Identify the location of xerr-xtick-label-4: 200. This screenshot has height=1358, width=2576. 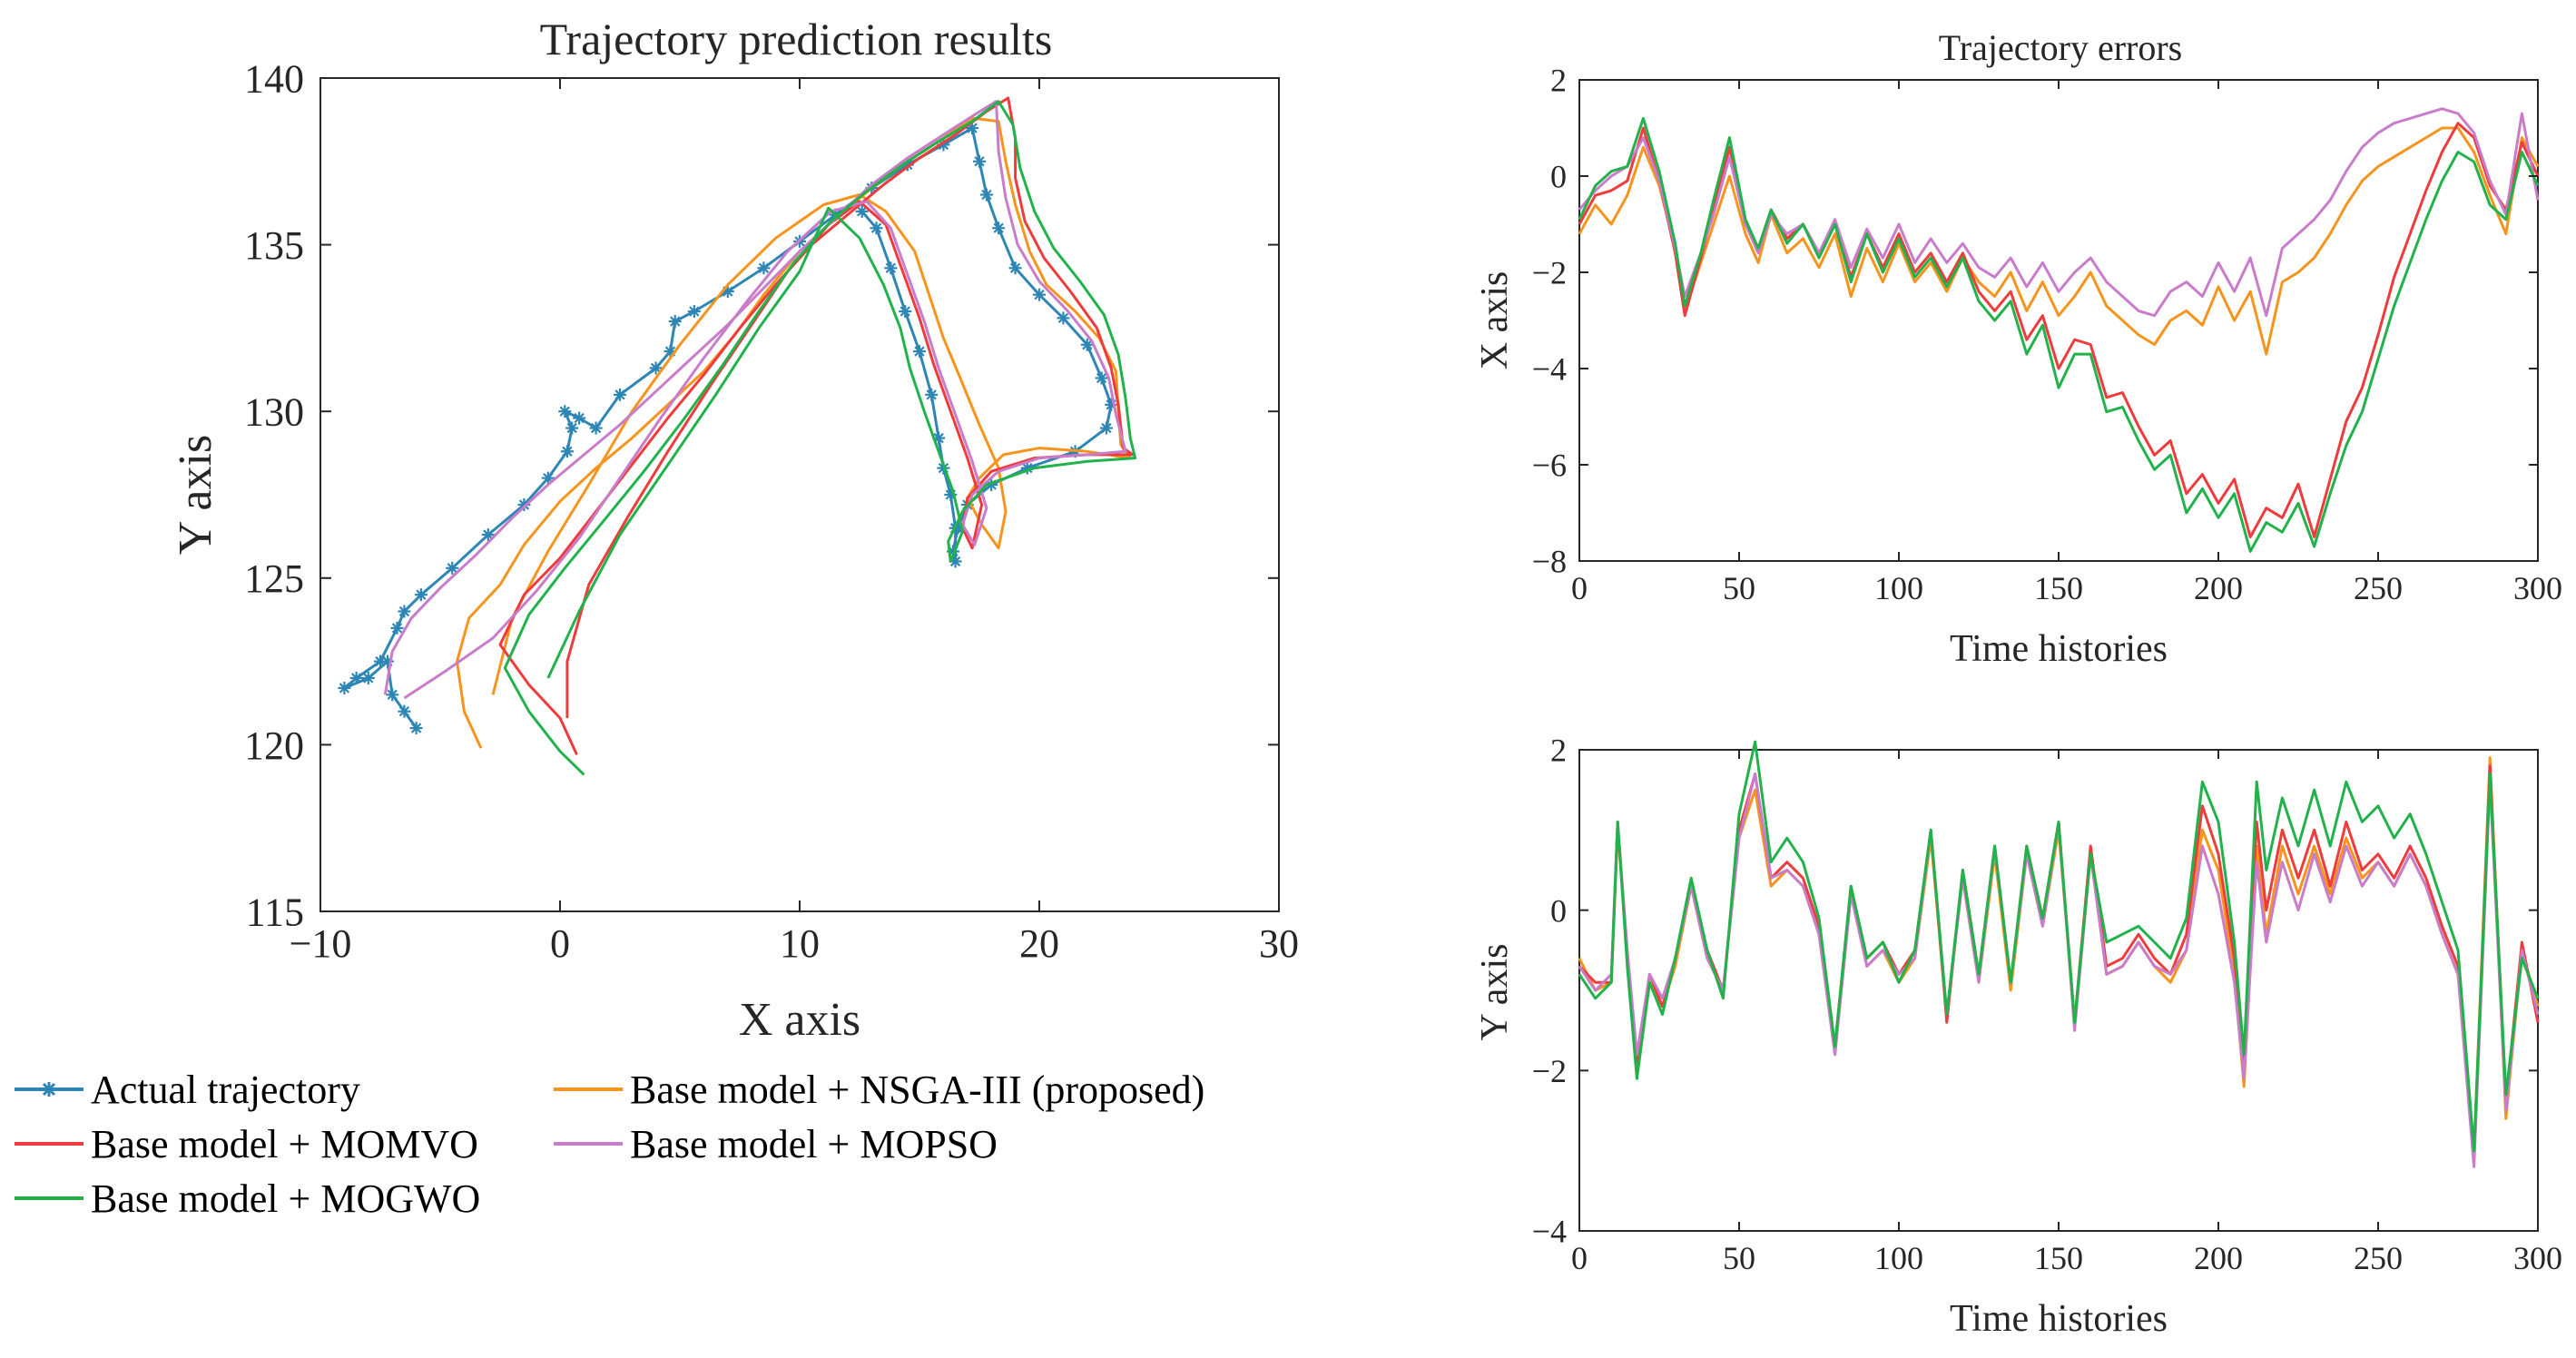
(2218, 588).